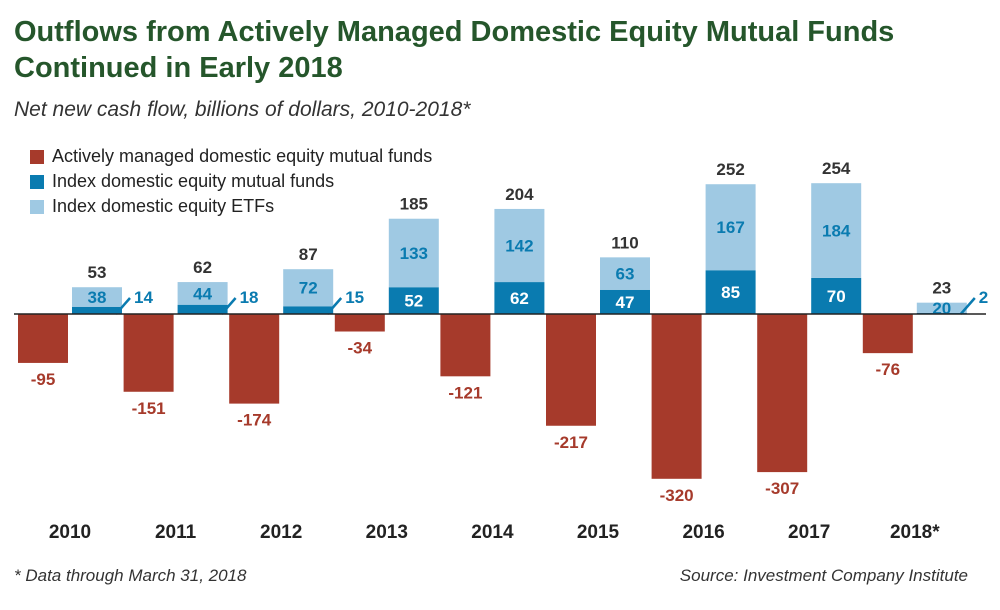  Describe the element at coordinates (823, 575) in the screenshot. I see `source-note: Source: Investment Company Institute` at that location.